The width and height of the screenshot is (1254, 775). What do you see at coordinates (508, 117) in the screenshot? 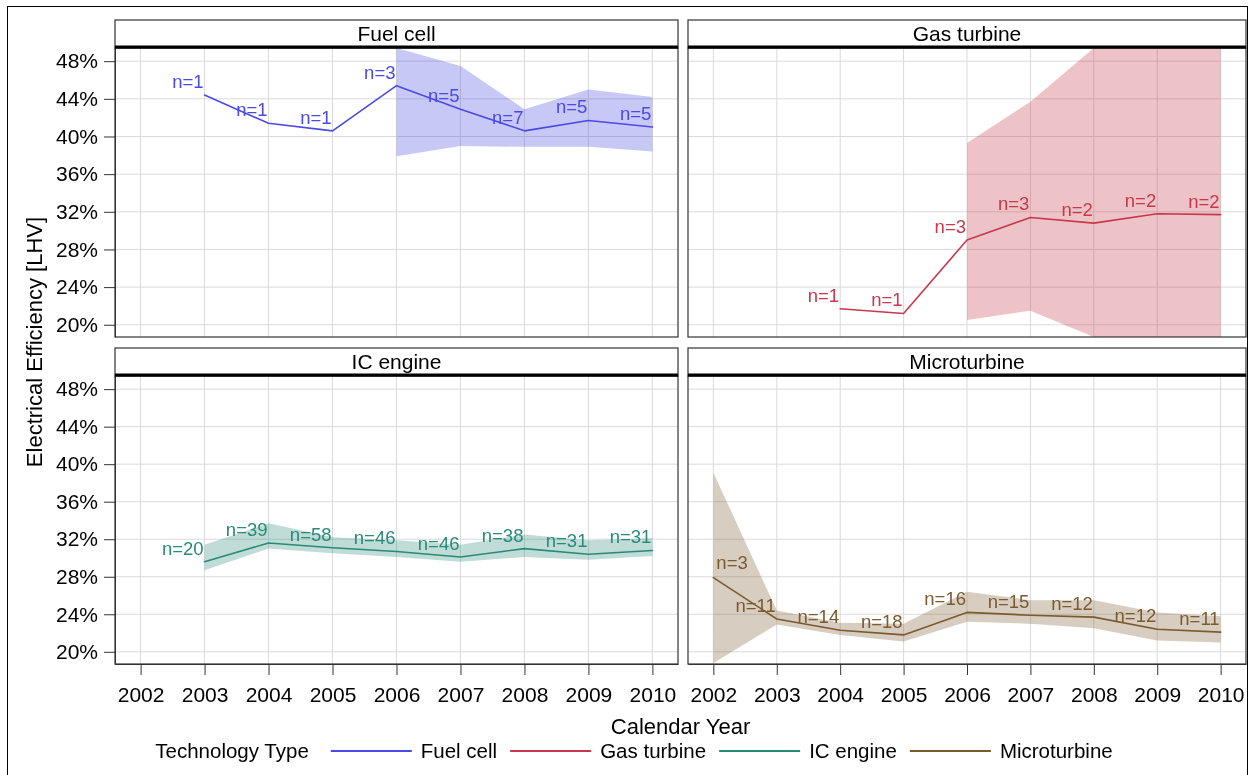
I see `annotation: n=7` at bounding box center [508, 117].